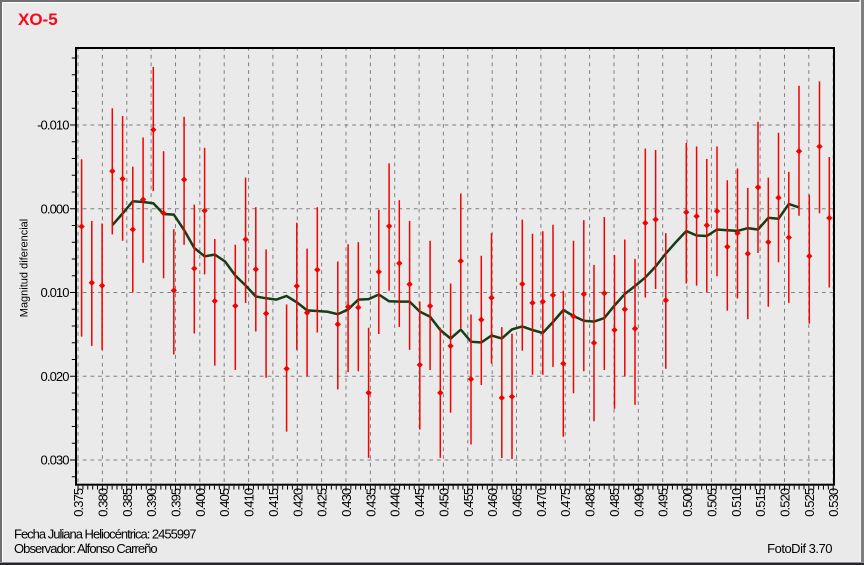 Image resolution: width=864 pixels, height=565 pixels. I want to click on svg-text:Fecha Juliana Heliocéntrica: 2: Fecha Juliana Heliocéntrica: 2455997, so click(105, 534).